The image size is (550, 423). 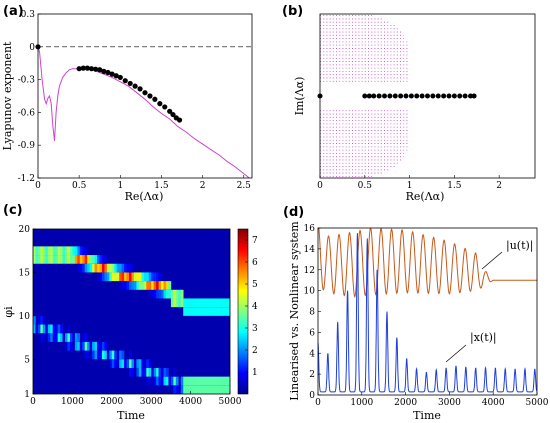 What do you see at coordinates (454, 186) in the screenshot?
I see `panel-b-xtick-label: 1.5` at bounding box center [454, 186].